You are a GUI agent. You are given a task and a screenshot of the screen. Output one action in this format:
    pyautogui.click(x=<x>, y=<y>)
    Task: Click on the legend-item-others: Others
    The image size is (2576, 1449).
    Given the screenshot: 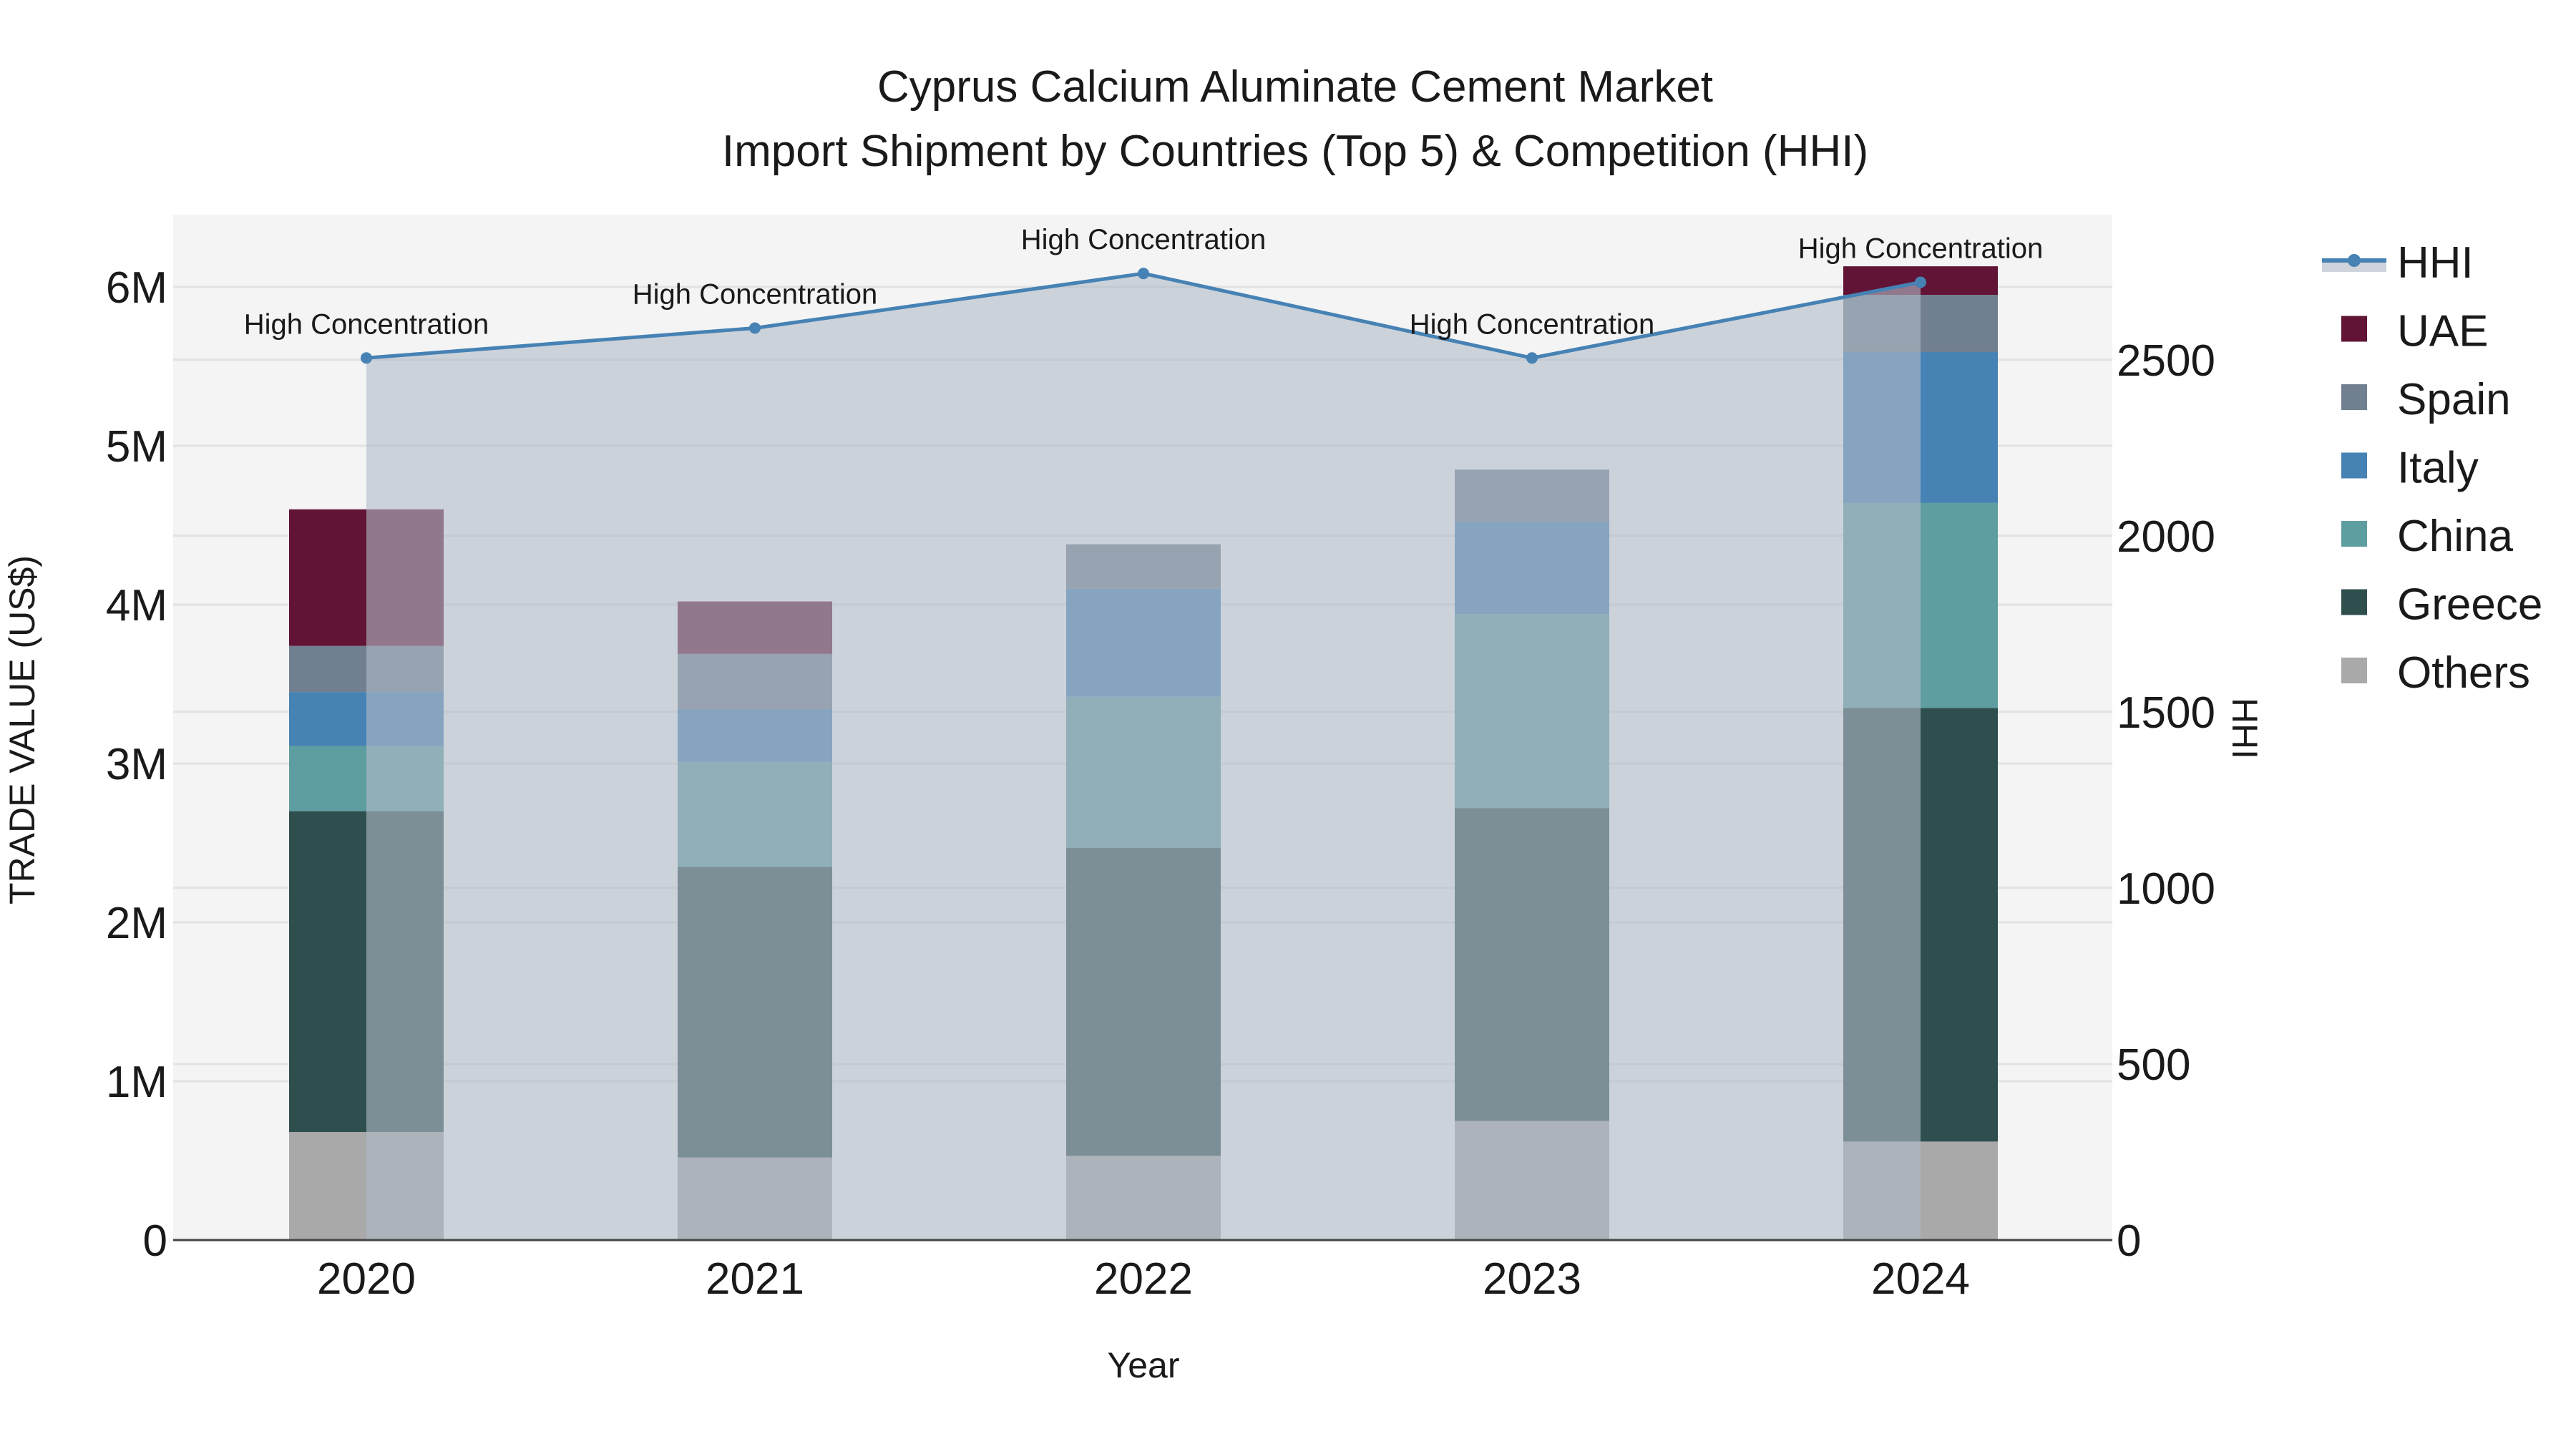 What is the action you would take?
    pyautogui.click(x=2435, y=673)
    